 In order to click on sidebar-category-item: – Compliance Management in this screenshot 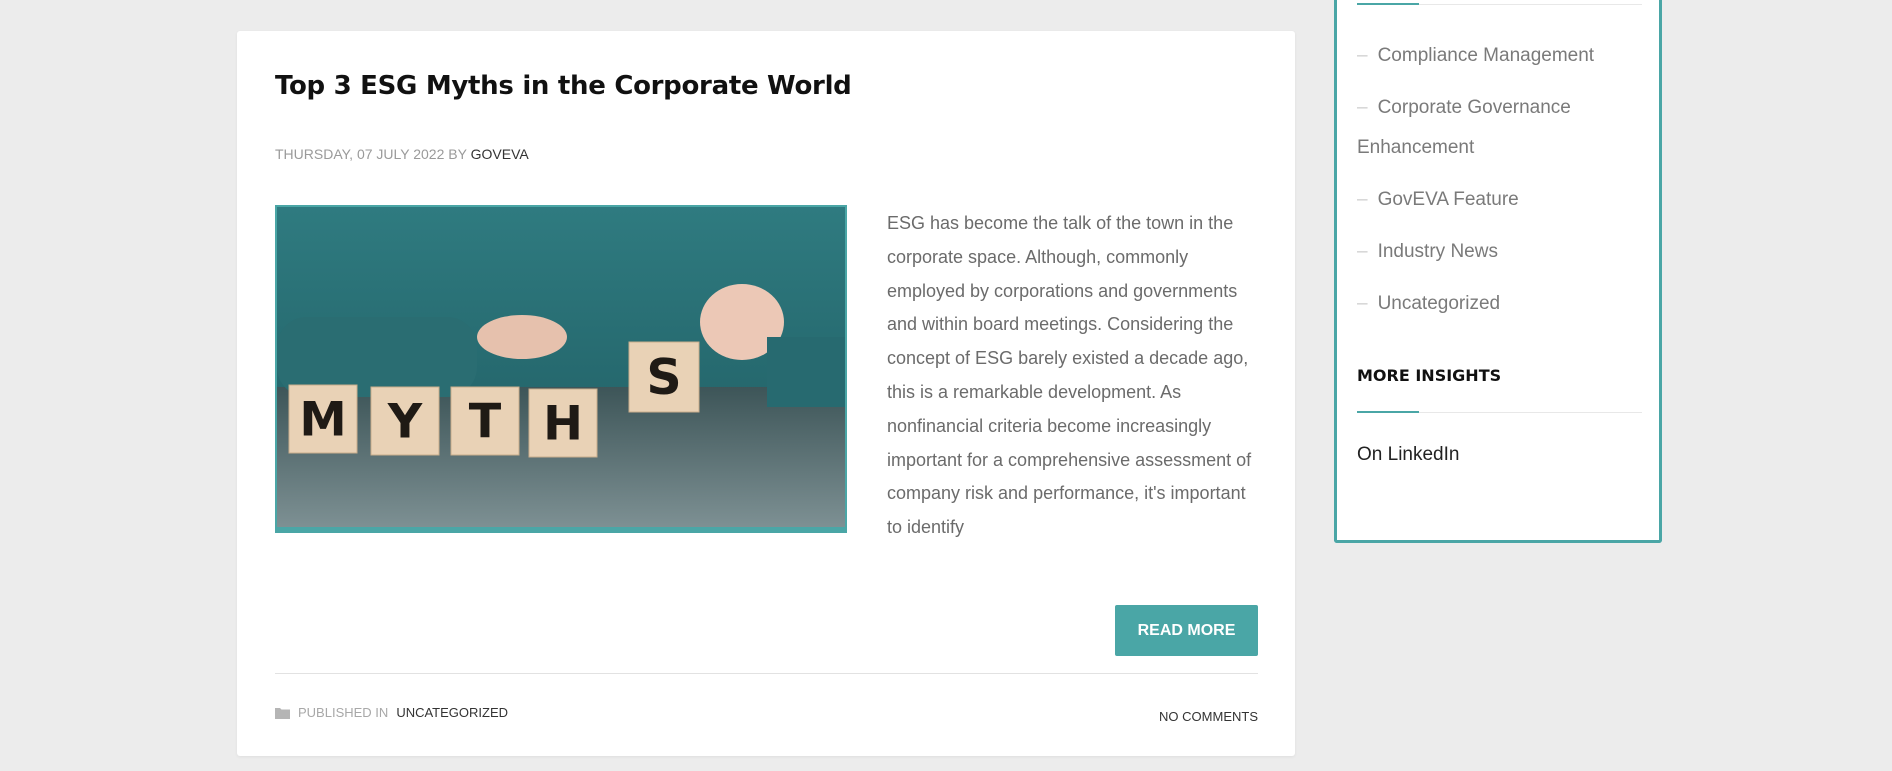, I will do `click(1502, 56)`.